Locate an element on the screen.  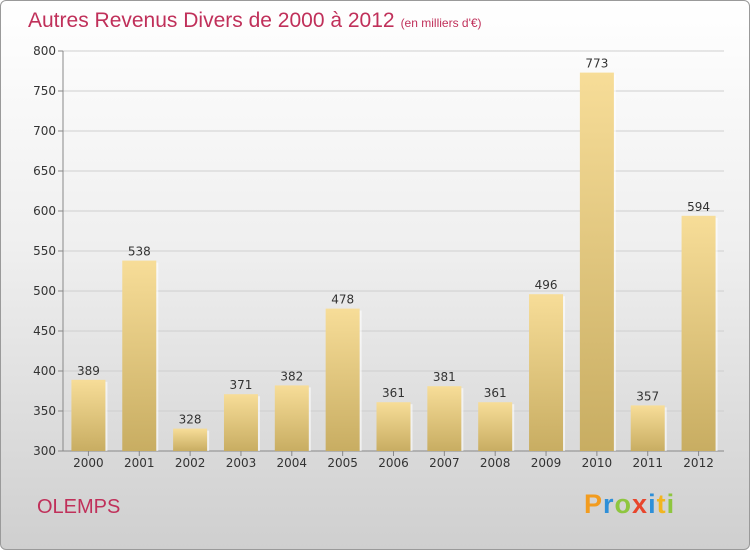
y-tick-label: 450 is located at coordinates (44, 331).